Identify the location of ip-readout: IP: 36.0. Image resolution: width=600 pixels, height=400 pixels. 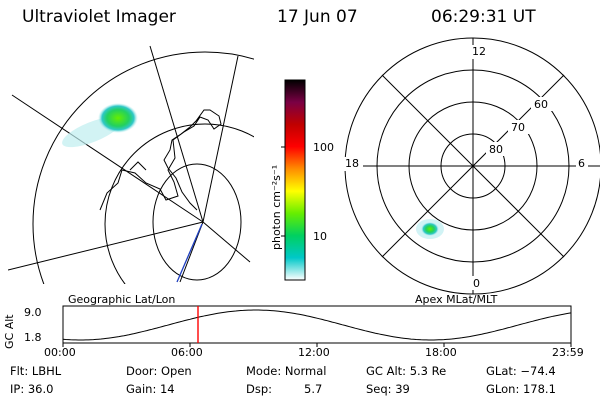
(32, 389).